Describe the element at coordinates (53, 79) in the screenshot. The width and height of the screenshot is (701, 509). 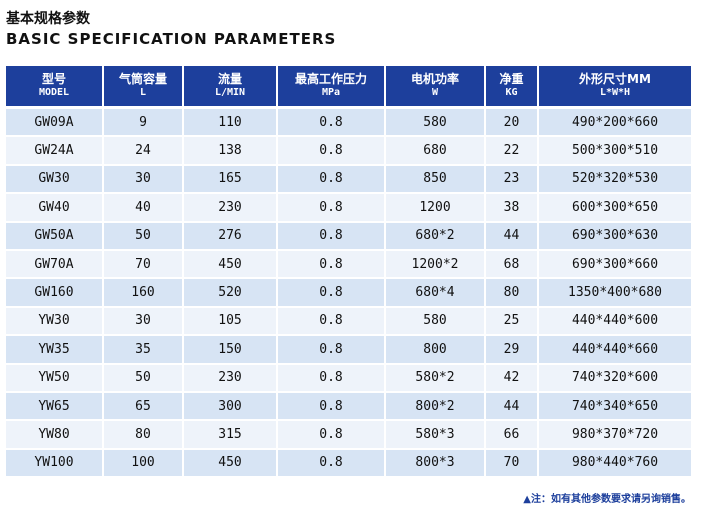
I see `header-text: 型号` at that location.